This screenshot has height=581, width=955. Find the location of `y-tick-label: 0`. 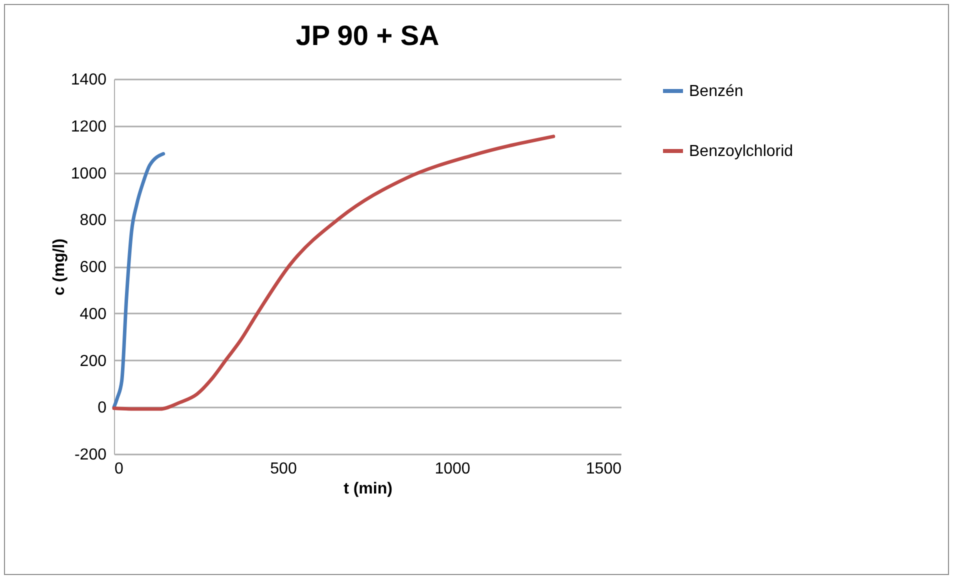

y-tick-label: 0 is located at coordinates (102, 408).